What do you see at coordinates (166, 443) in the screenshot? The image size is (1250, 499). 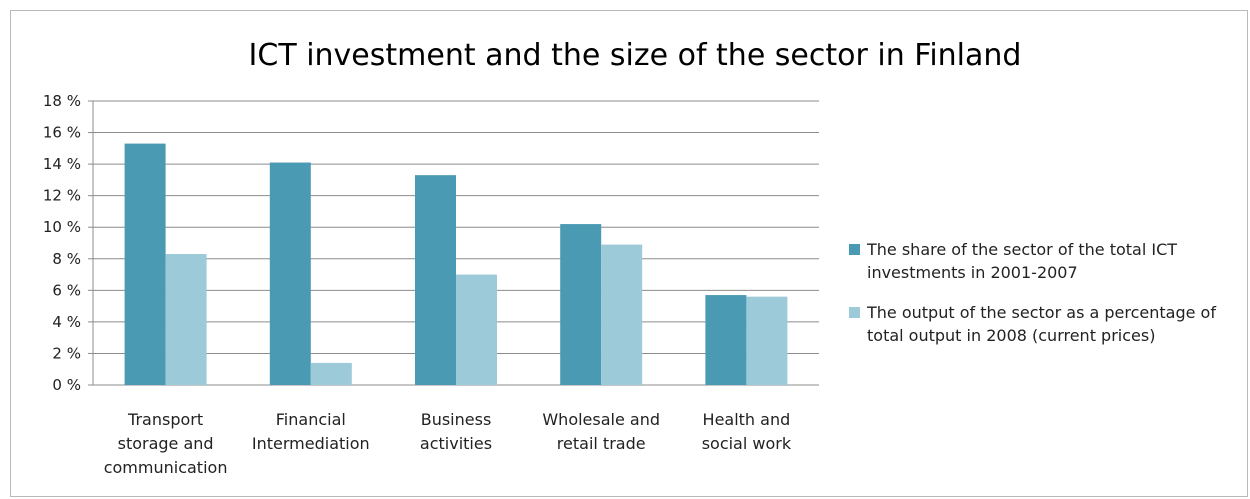 I see `x-category-label: Transport storage and communication` at bounding box center [166, 443].